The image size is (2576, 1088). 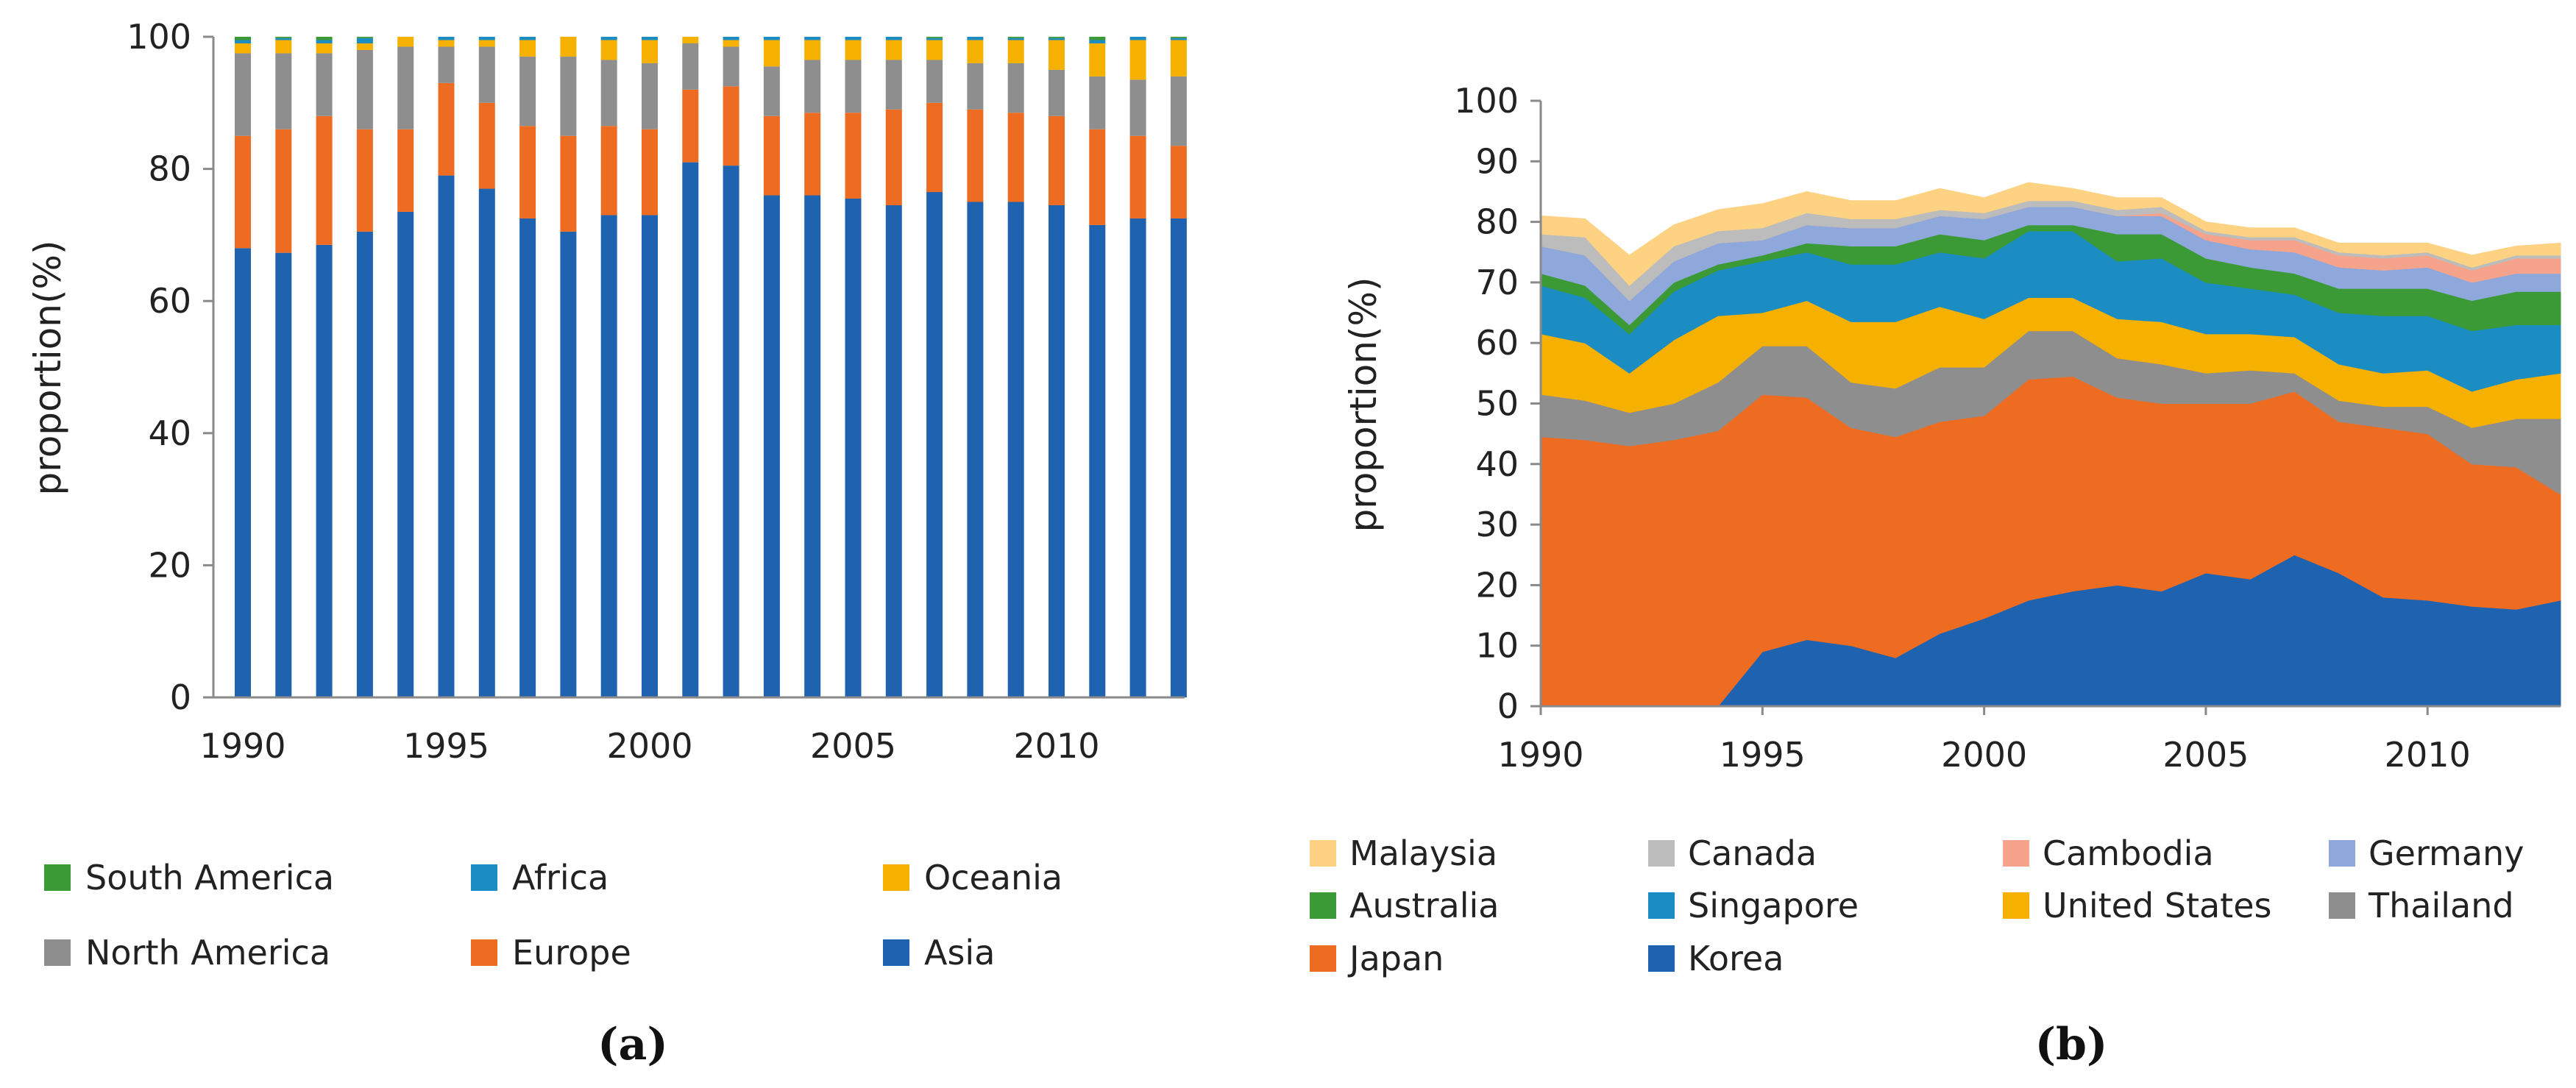 What do you see at coordinates (1736, 958) in the screenshot?
I see `legend-label-korea: Korea` at bounding box center [1736, 958].